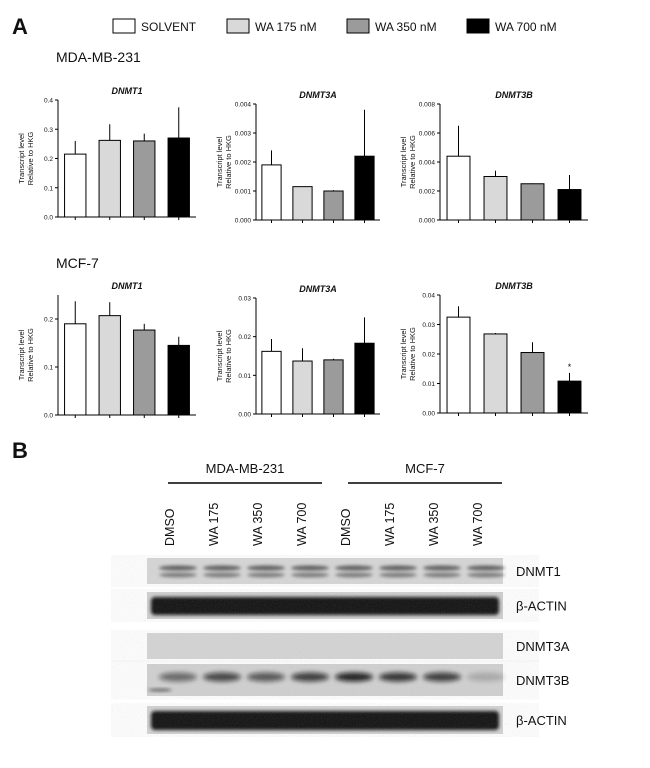  I want to click on blot-strip-dnmt3a: DNMT3A, so click(358, 646).